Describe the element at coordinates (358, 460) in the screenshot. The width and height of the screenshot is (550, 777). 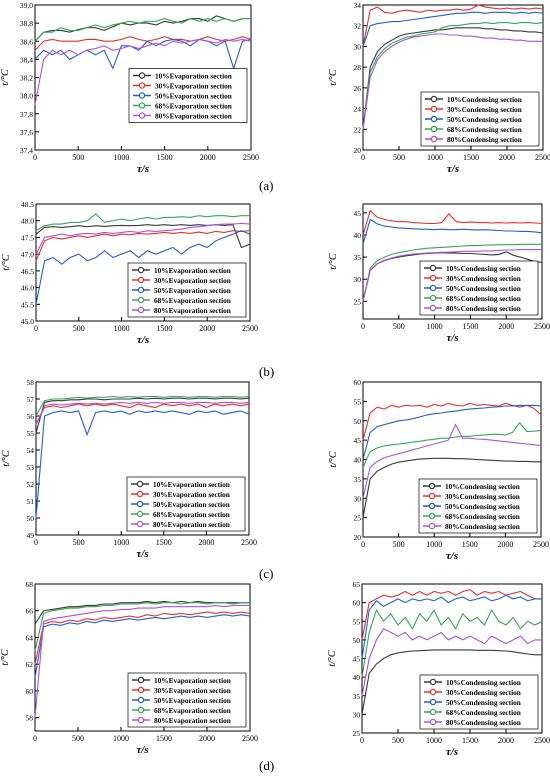
I see `y-tick-label: 40` at that location.